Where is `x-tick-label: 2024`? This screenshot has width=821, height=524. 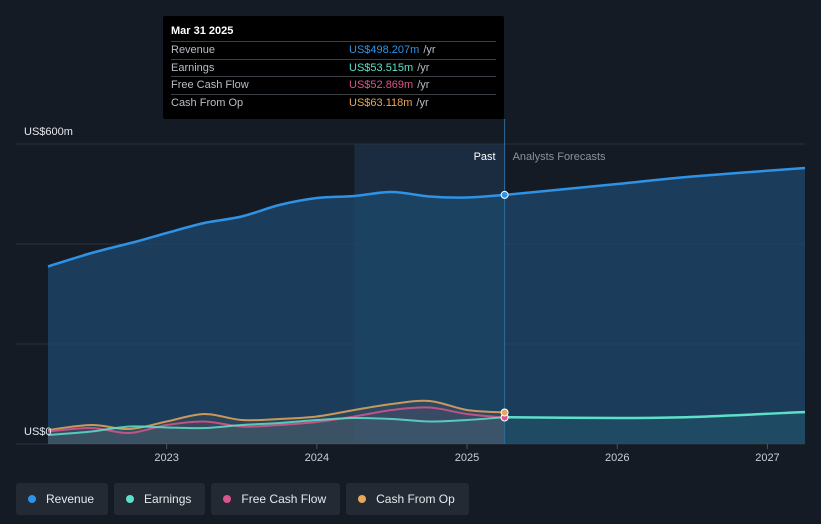
x-tick-label: 2024 is located at coordinates (317, 458).